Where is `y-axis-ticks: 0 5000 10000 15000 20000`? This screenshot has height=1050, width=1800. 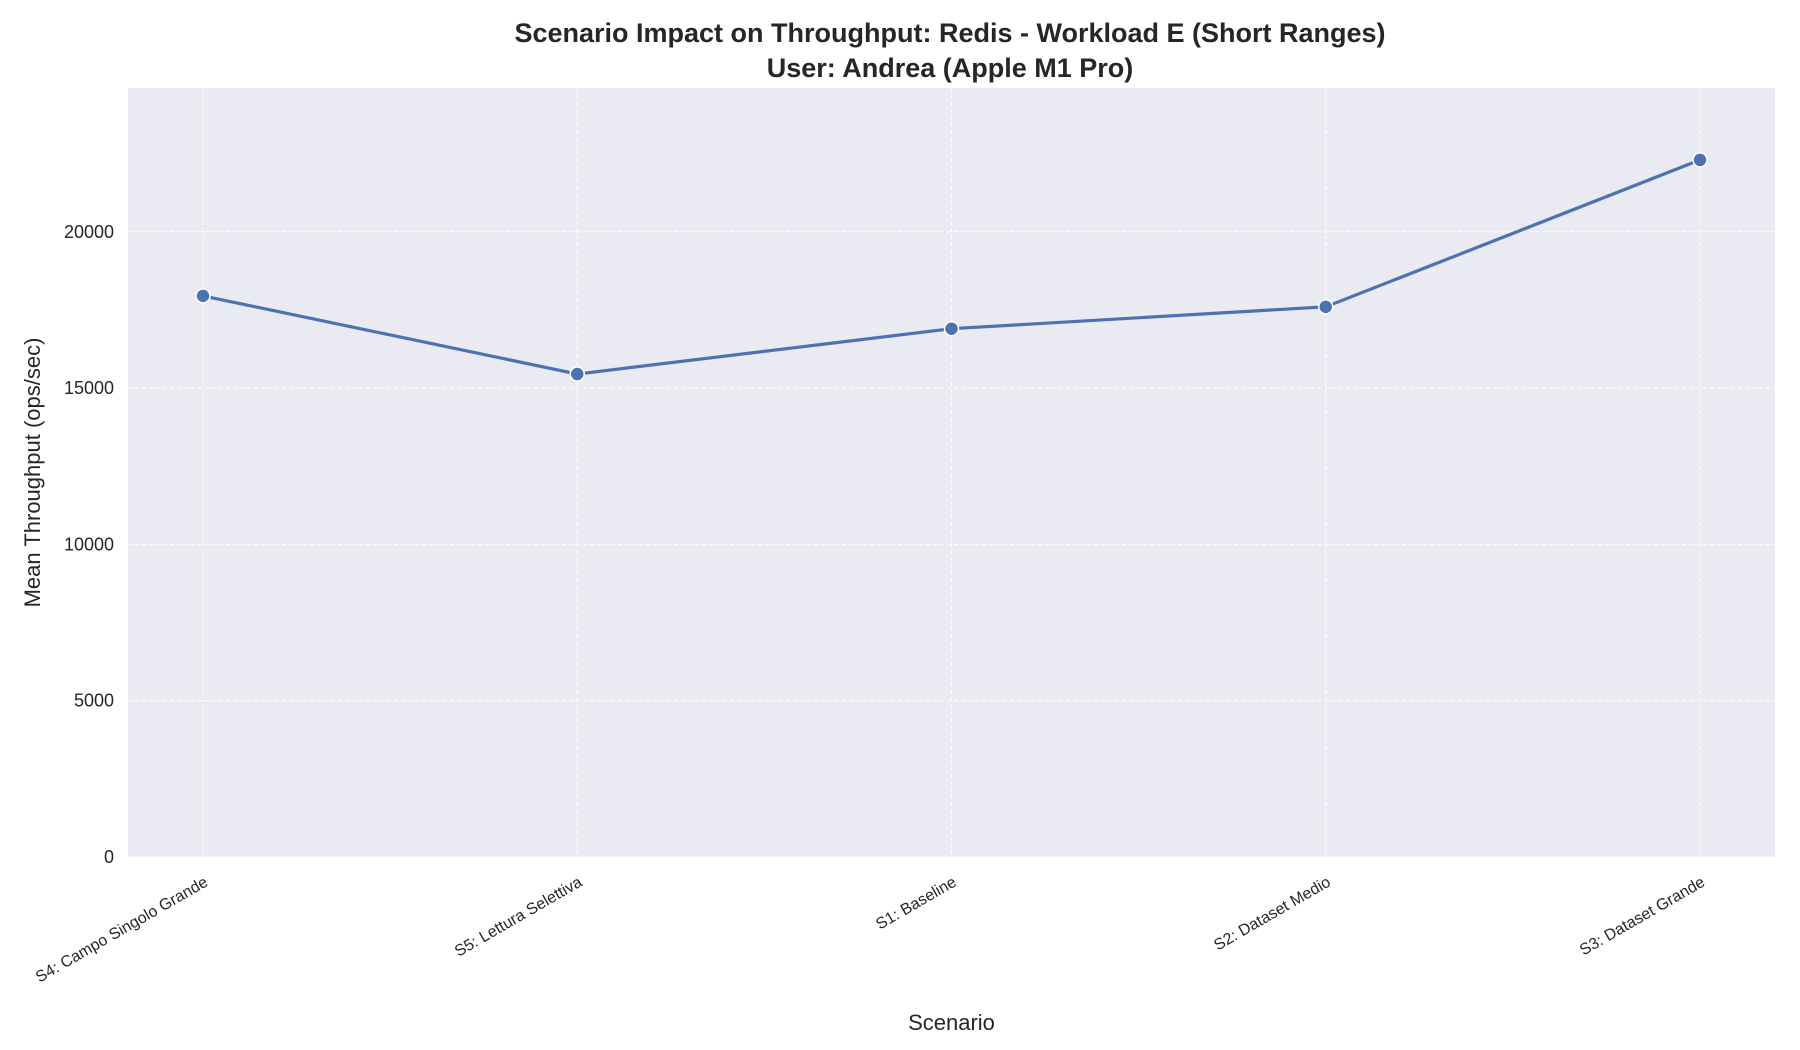 y-axis-ticks: 0 5000 10000 15000 20000 is located at coordinates (89, 544).